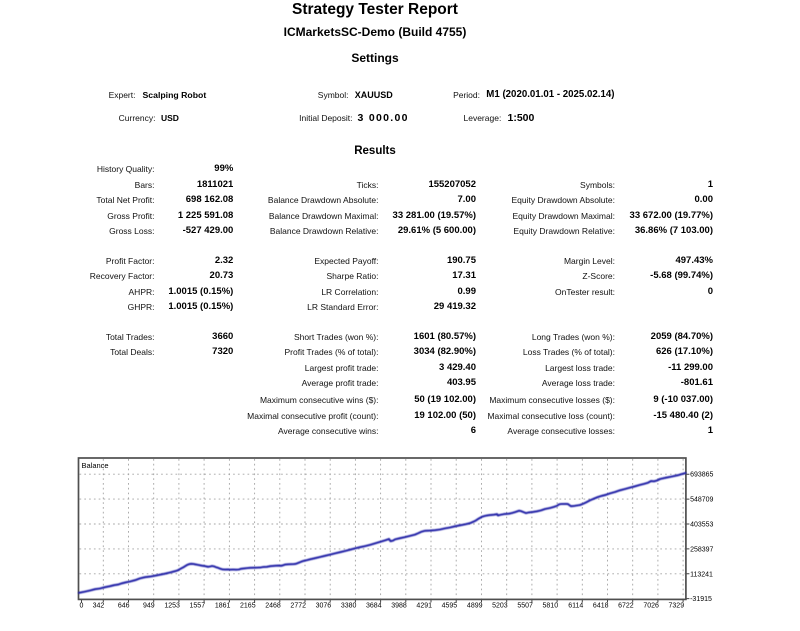  What do you see at coordinates (82, 606) in the screenshot?
I see `svg-text: 0` at bounding box center [82, 606].